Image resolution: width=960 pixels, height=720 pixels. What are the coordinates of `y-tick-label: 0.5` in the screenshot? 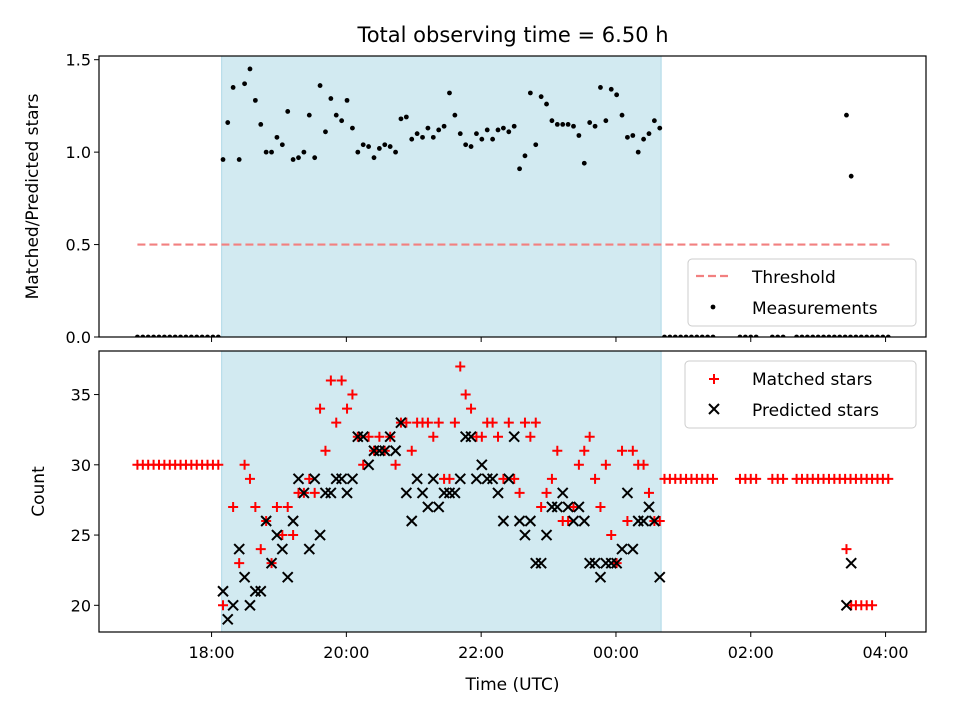 It's located at (78, 245).